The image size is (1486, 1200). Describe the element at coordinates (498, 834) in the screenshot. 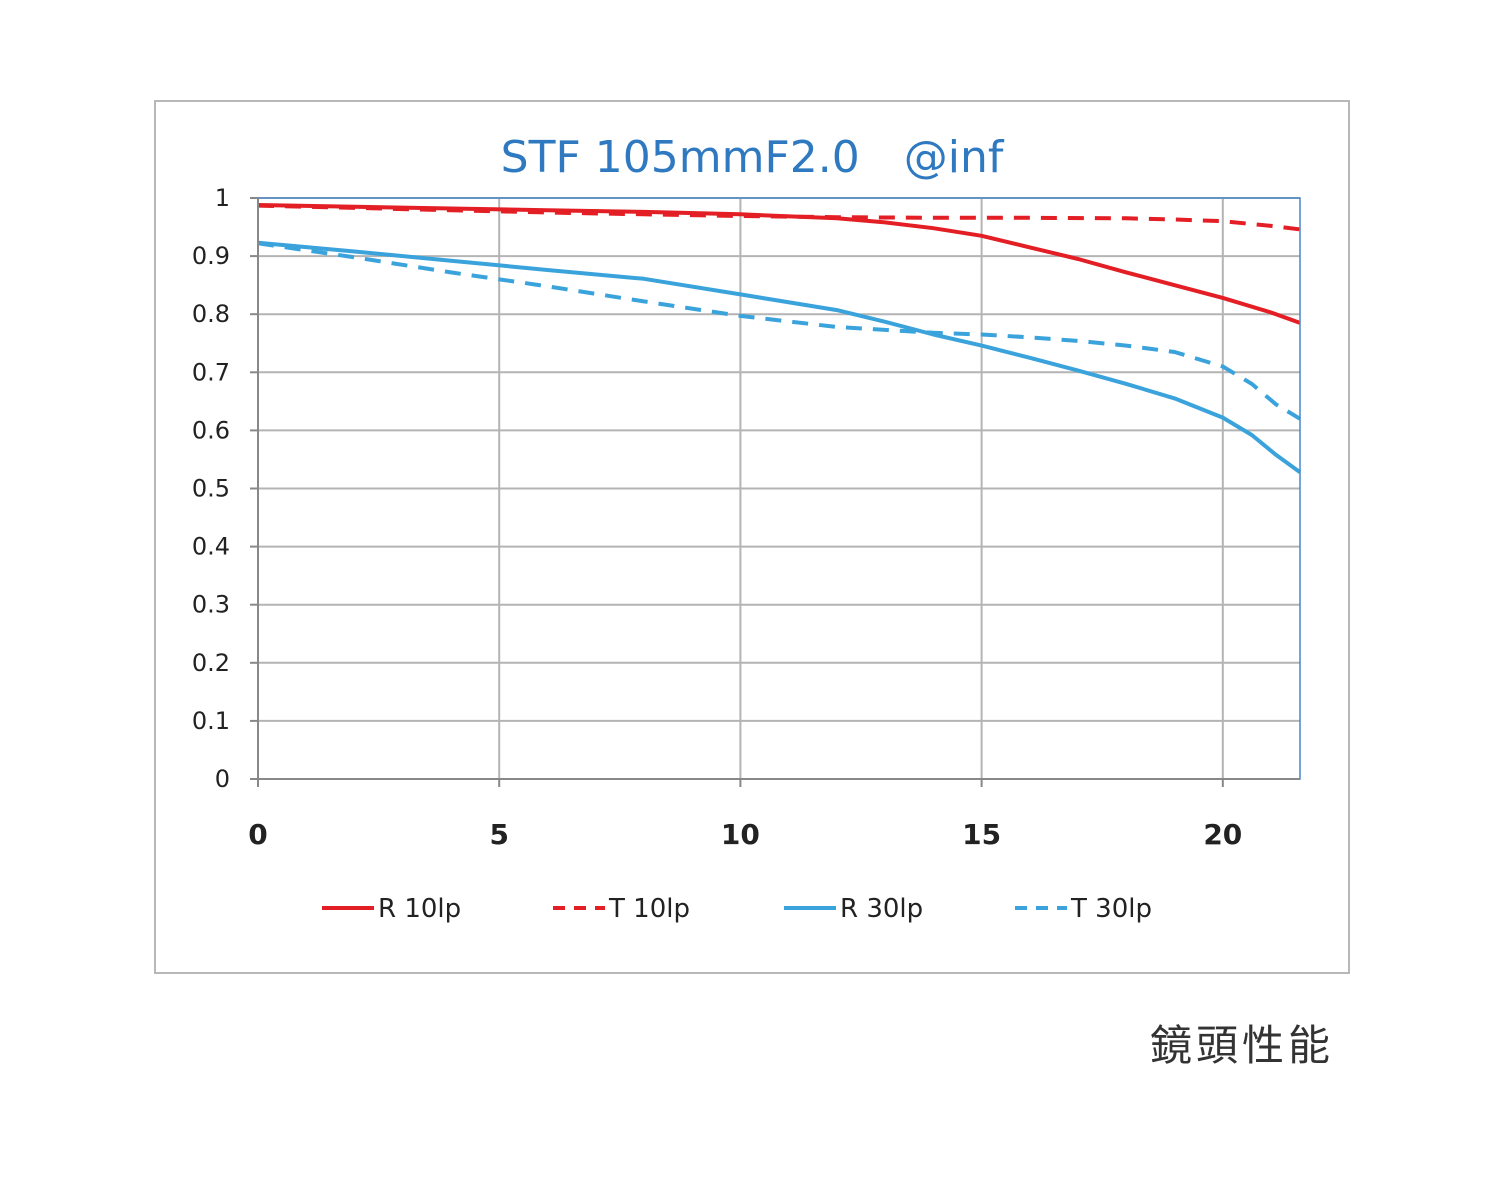

I see `x-tick-label: 5` at that location.